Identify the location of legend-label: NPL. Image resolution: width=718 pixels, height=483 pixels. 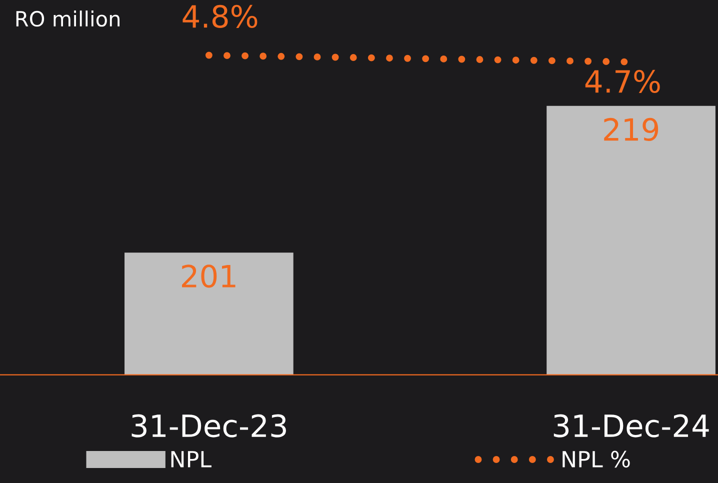
(191, 459).